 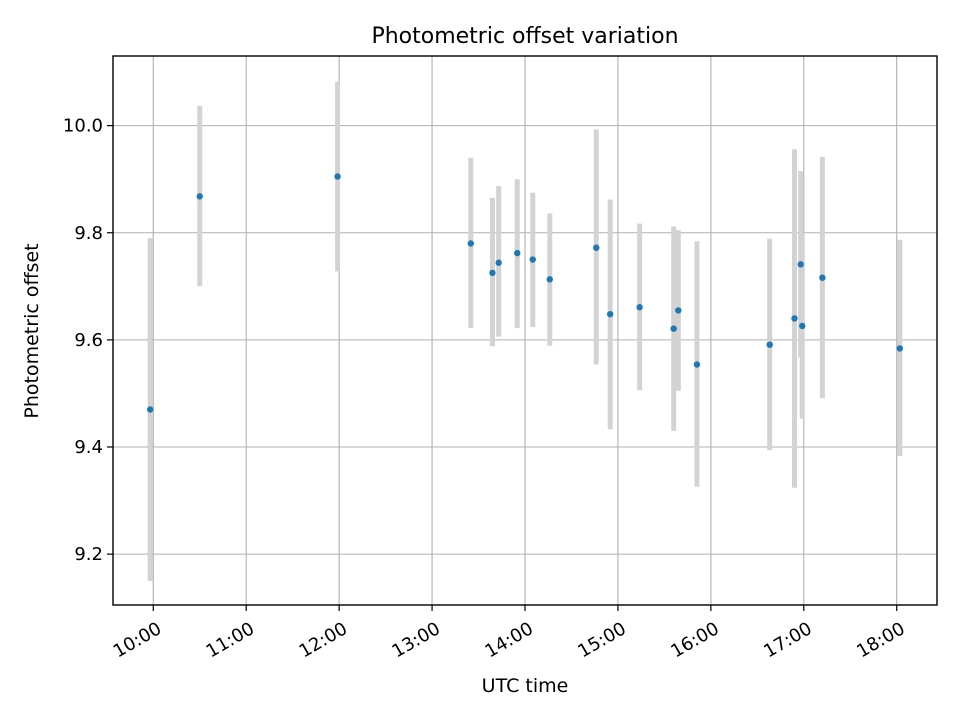 I want to click on y-axis-label: Photometric offset, so click(x=32, y=330).